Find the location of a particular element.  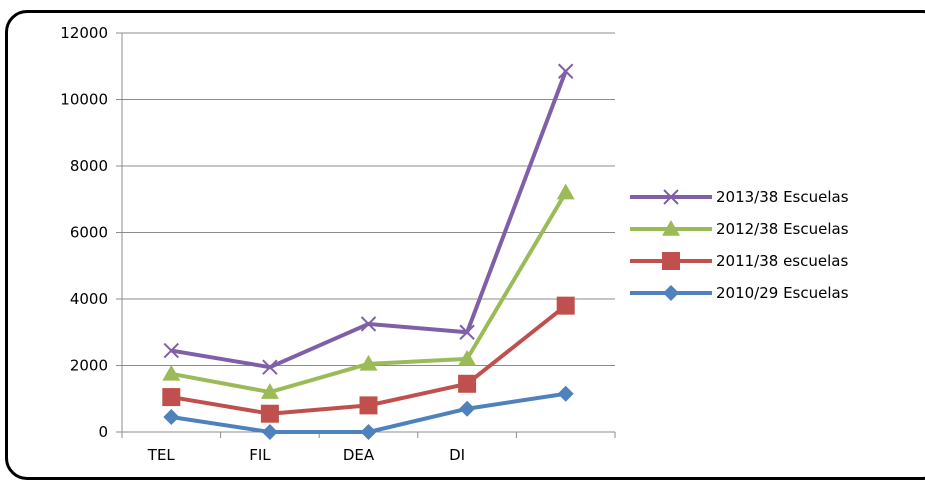

y-tick-label: 0 is located at coordinates (103, 432).